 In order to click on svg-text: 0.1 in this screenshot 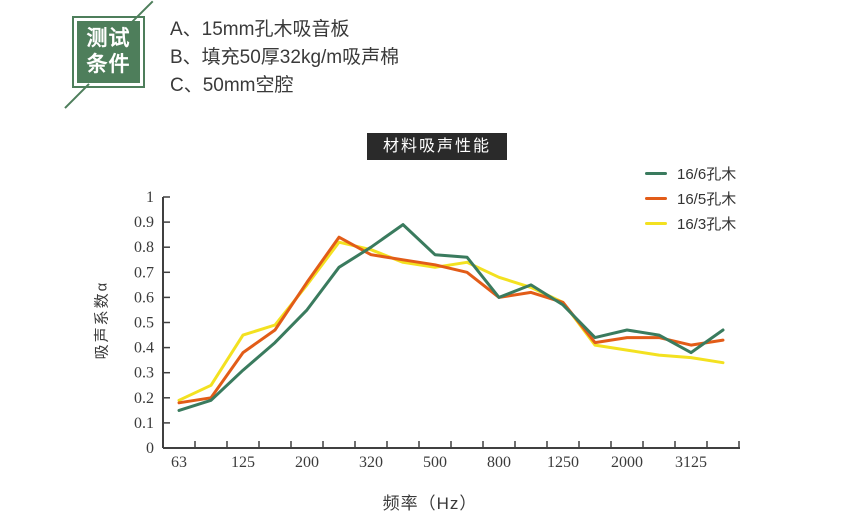, I will do `click(144, 423)`.